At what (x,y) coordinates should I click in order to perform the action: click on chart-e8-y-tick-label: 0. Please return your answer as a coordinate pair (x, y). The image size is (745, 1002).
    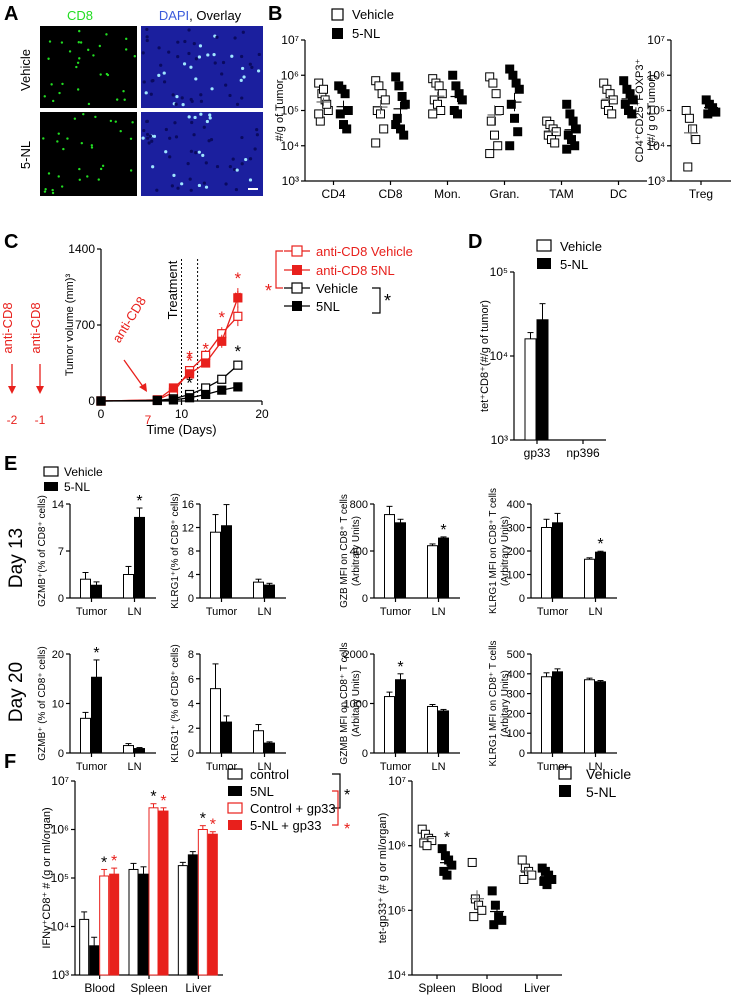
    Looking at the image, I should click on (522, 754).